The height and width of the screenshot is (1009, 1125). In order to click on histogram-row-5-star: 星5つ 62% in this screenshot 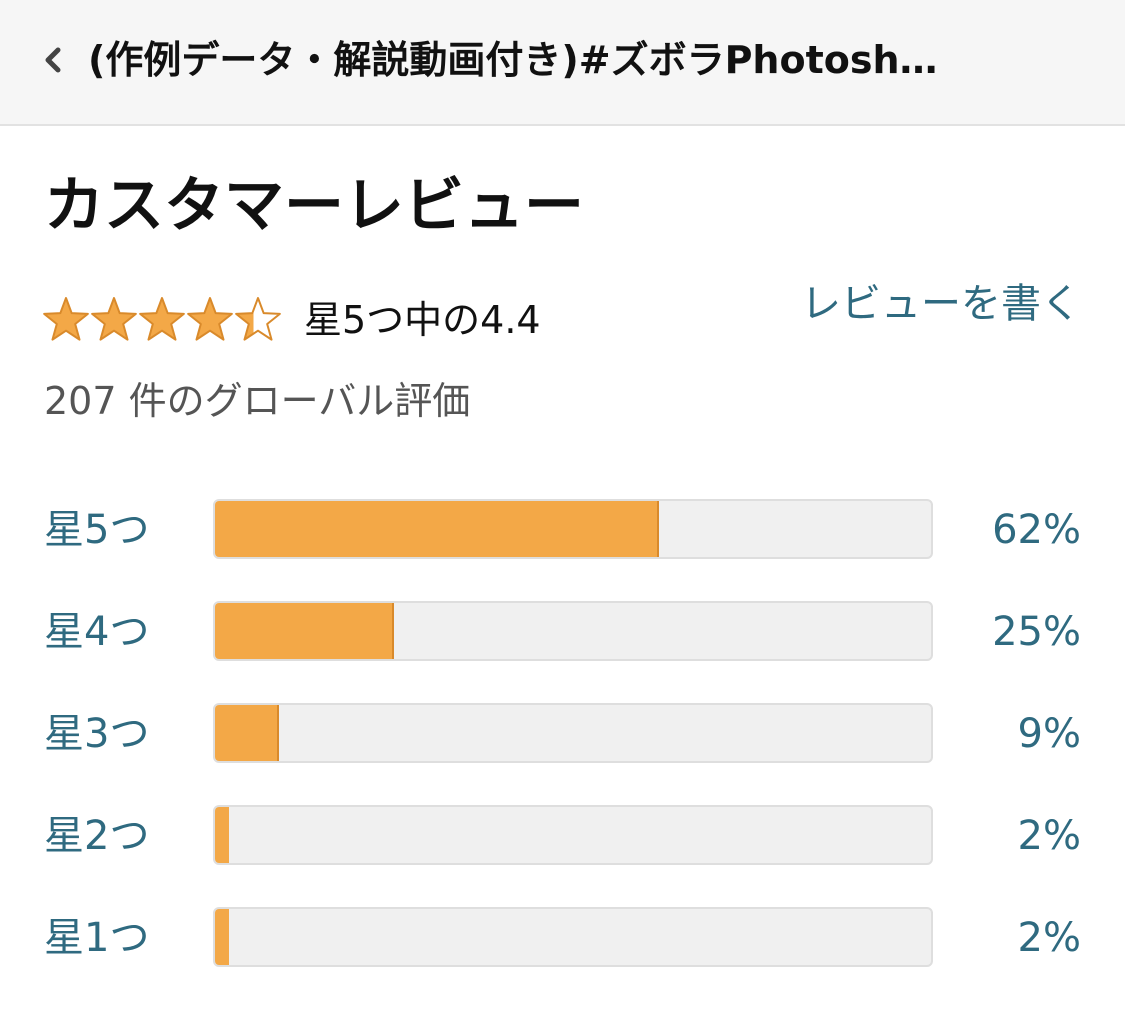, I will do `click(562, 530)`.